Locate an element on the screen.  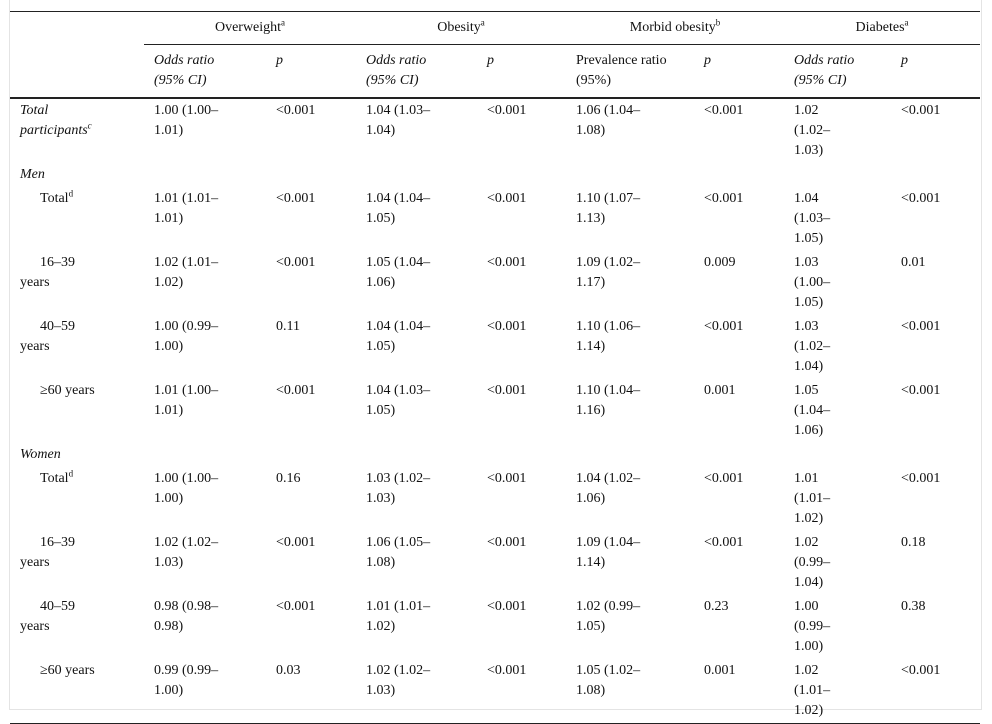
p-value: 0.38 is located at coordinates (913, 606).